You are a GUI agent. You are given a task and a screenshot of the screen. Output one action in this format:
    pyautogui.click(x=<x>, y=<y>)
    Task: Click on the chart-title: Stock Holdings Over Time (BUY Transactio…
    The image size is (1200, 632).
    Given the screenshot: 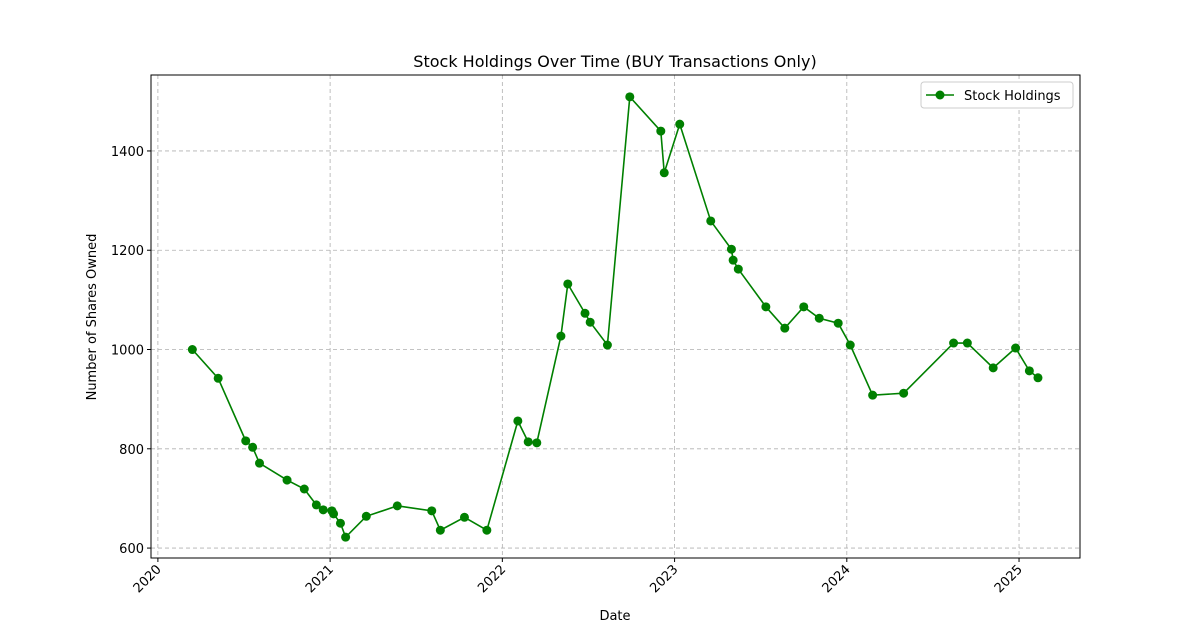 What is the action you would take?
    pyautogui.click(x=614, y=61)
    